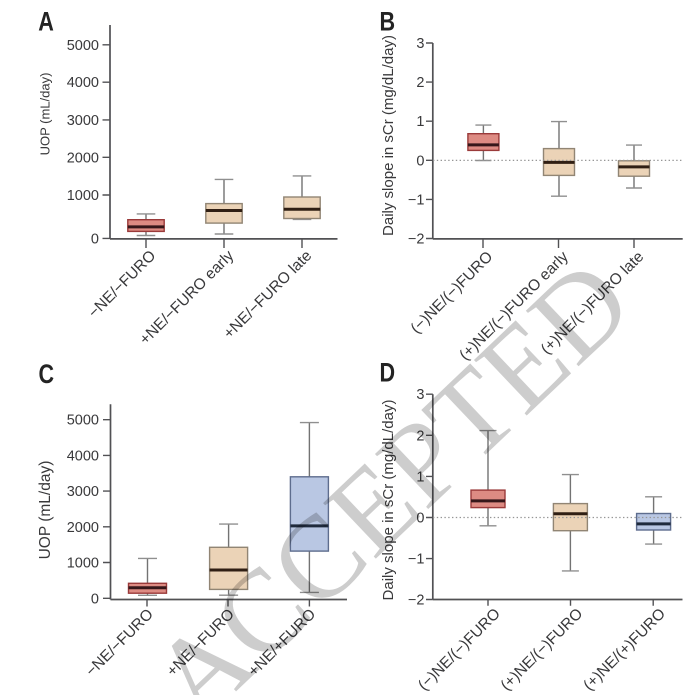 Image resolution: width=693 pixels, height=695 pixels. I want to click on svg-text: B, so click(388, 22).